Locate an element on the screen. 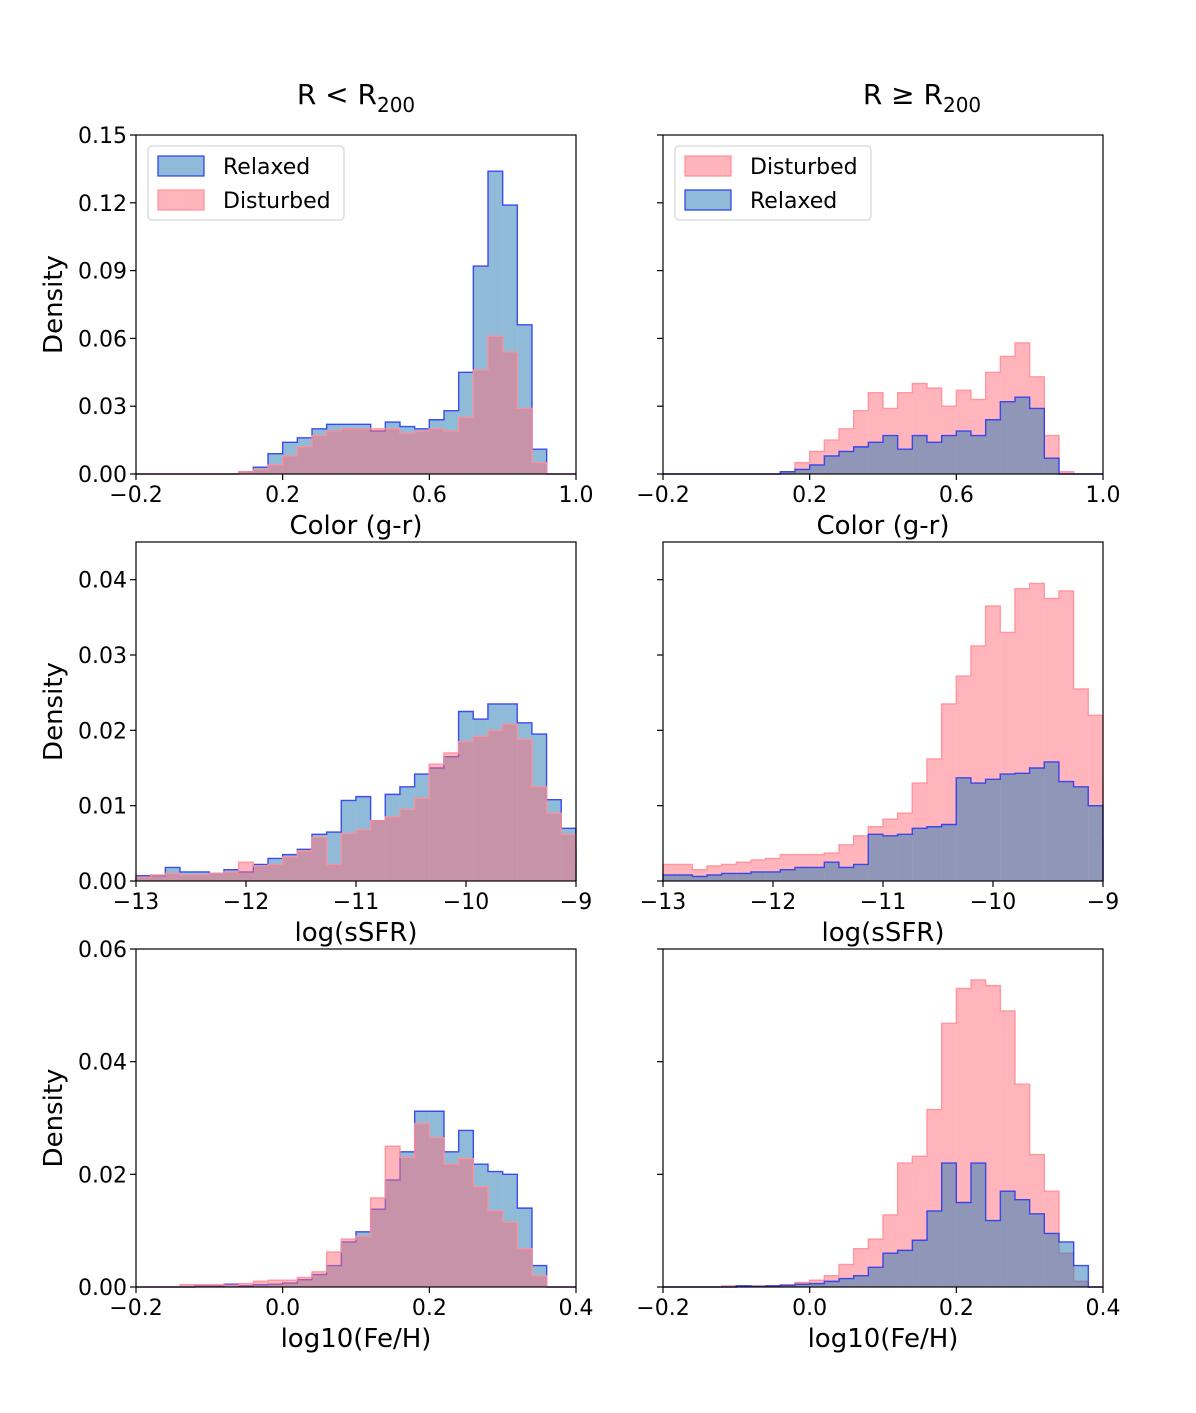  series-relaxed is located at coordinates (883, 1225).